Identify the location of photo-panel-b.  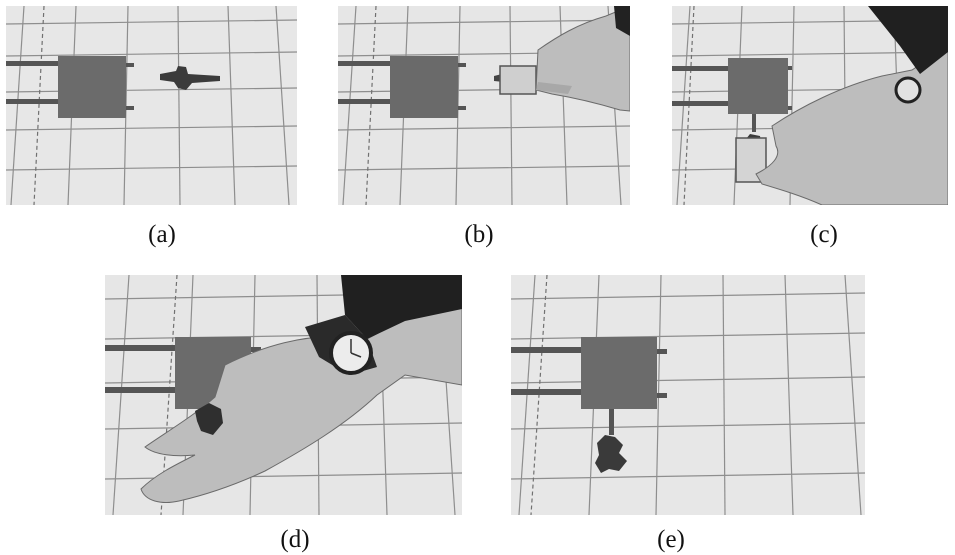
(484, 105).